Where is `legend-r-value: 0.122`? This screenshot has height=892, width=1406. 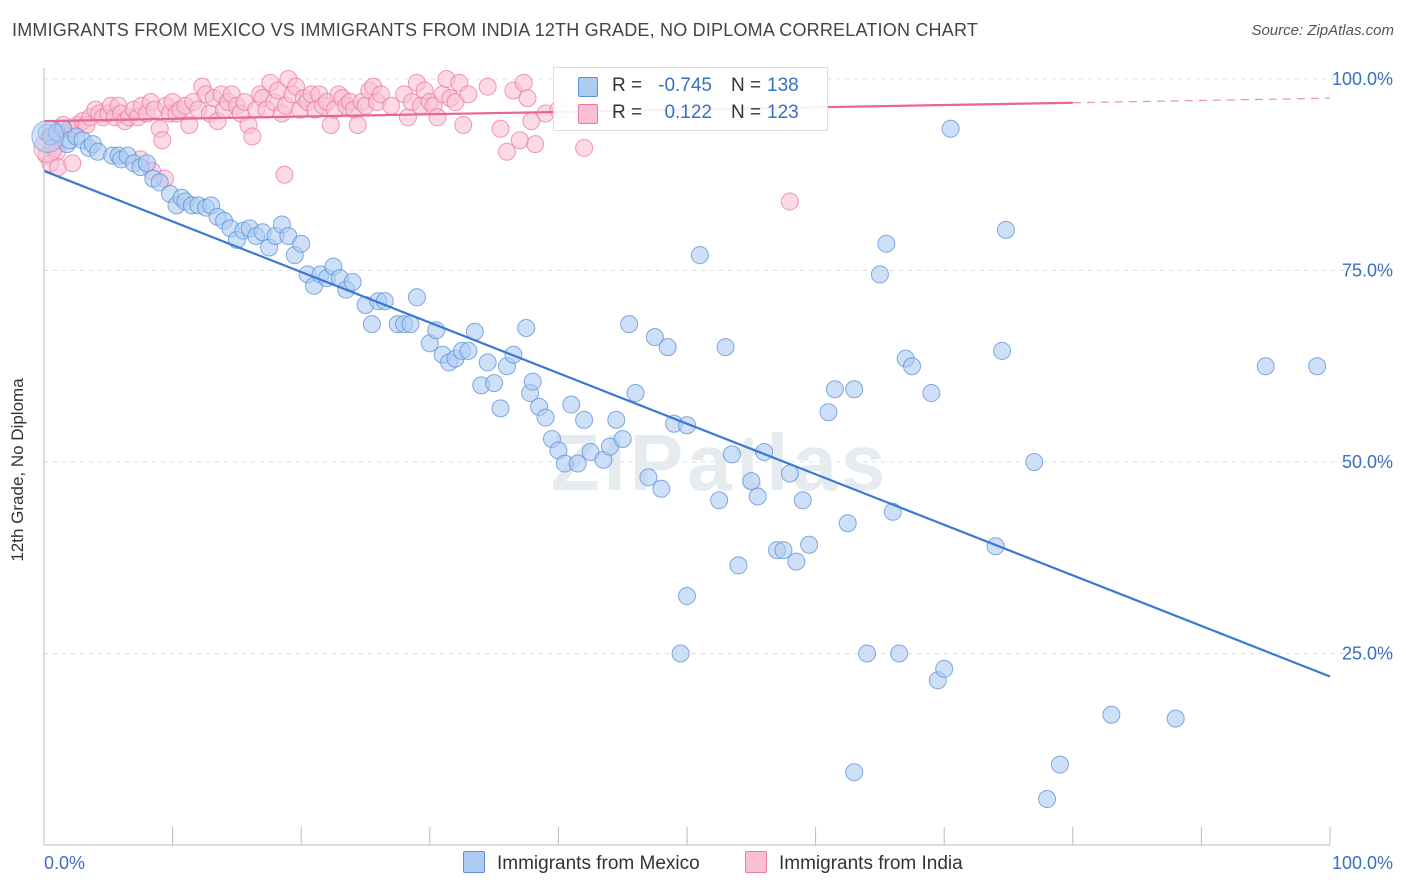 legend-r-value: 0.122 is located at coordinates (688, 112).